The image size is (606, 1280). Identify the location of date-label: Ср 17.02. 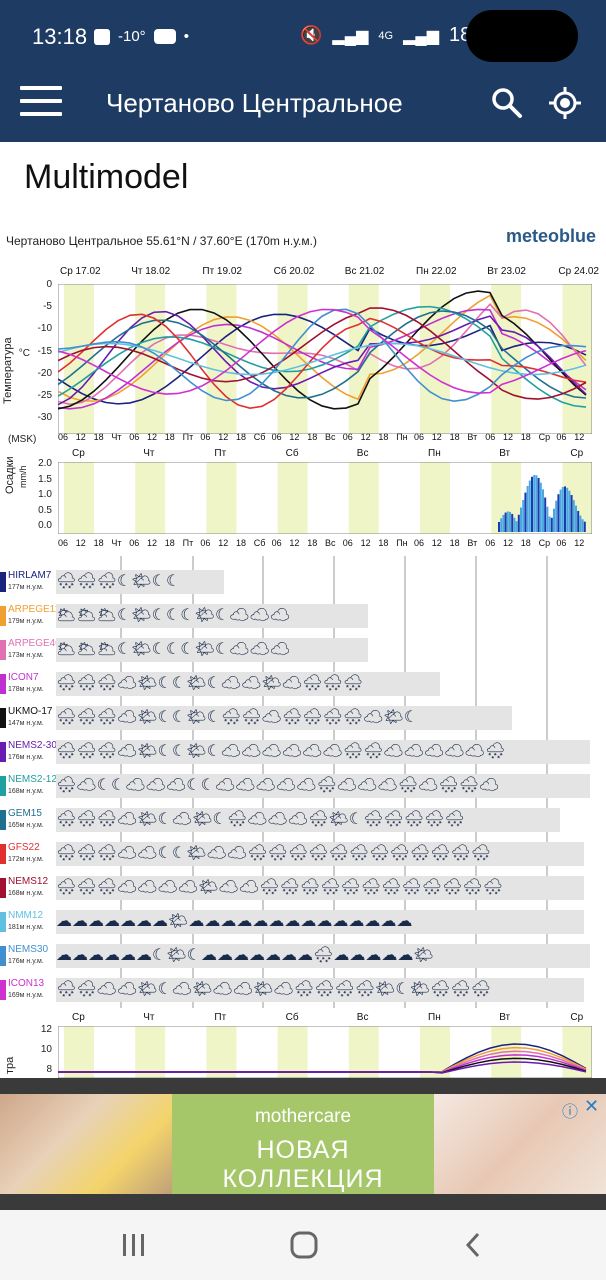
(80, 271).